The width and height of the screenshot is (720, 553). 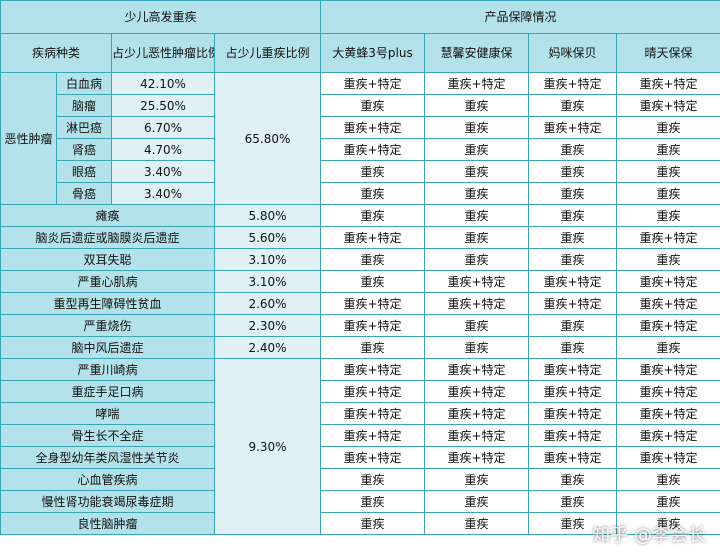 I want to click on disease-name: 眼癌, so click(x=84, y=171).